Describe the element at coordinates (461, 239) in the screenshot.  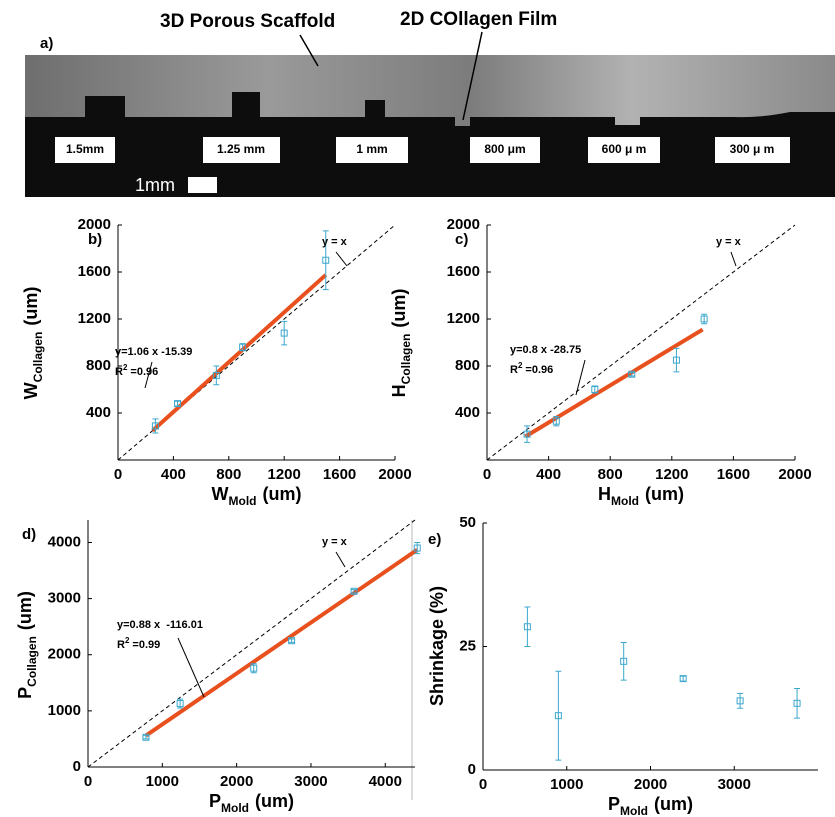
I see `panel-label: c)` at that location.